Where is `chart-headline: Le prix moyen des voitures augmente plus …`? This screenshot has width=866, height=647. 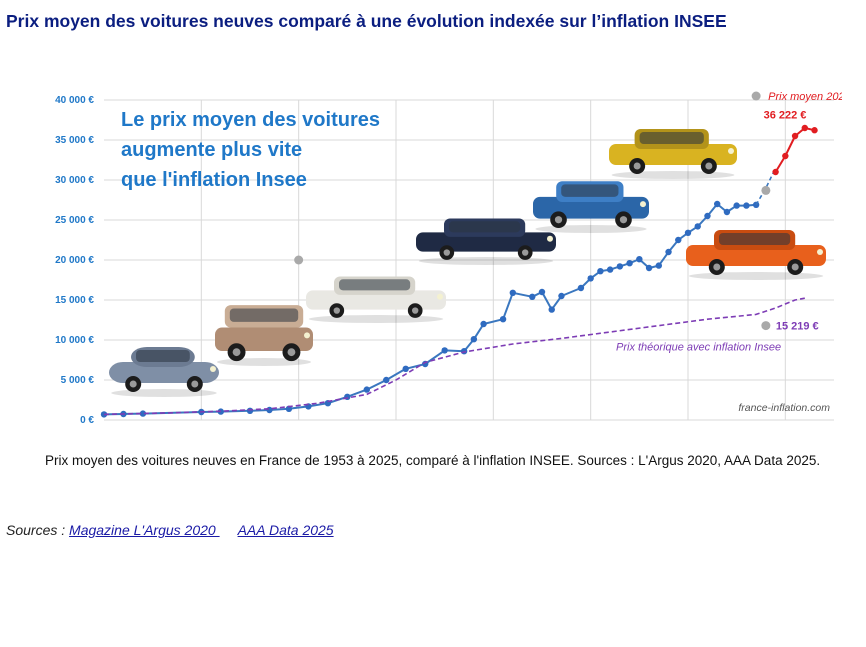
chart-headline: Le prix moyen des voitures augmente plus … is located at coordinates (250, 150).